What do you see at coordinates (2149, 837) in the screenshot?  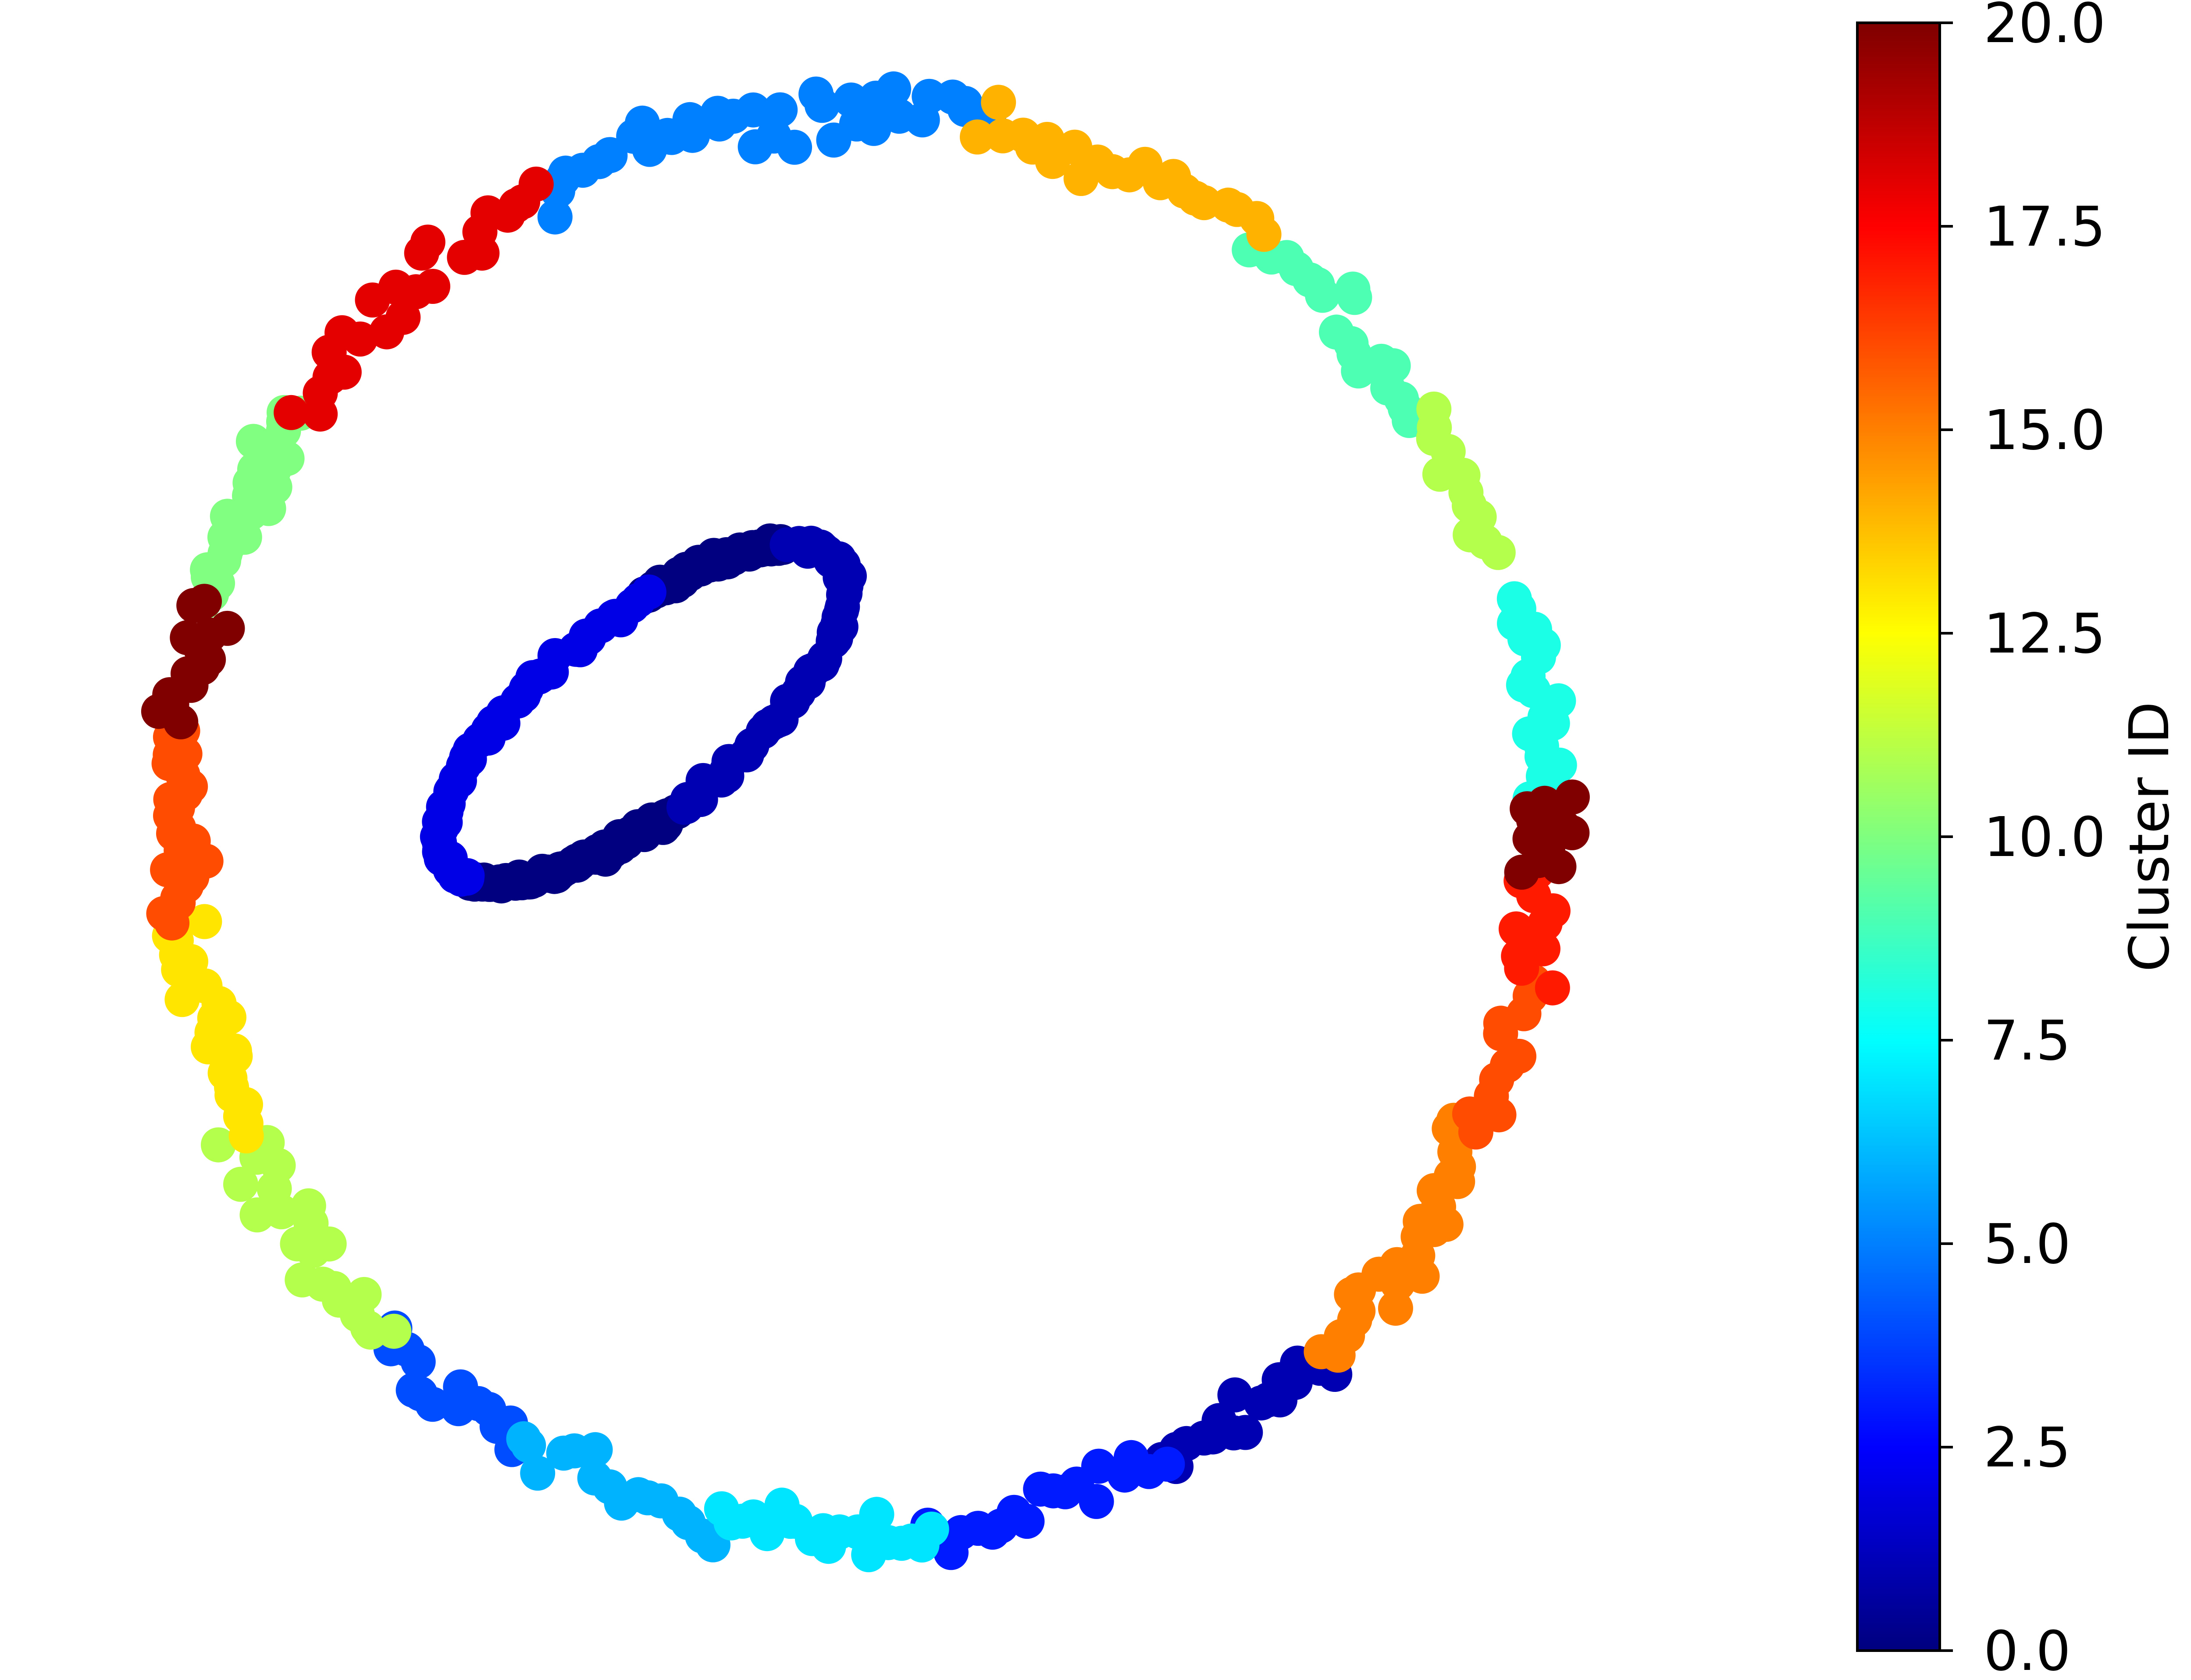 I see `colorbar-label: Cluster ID` at bounding box center [2149, 837].